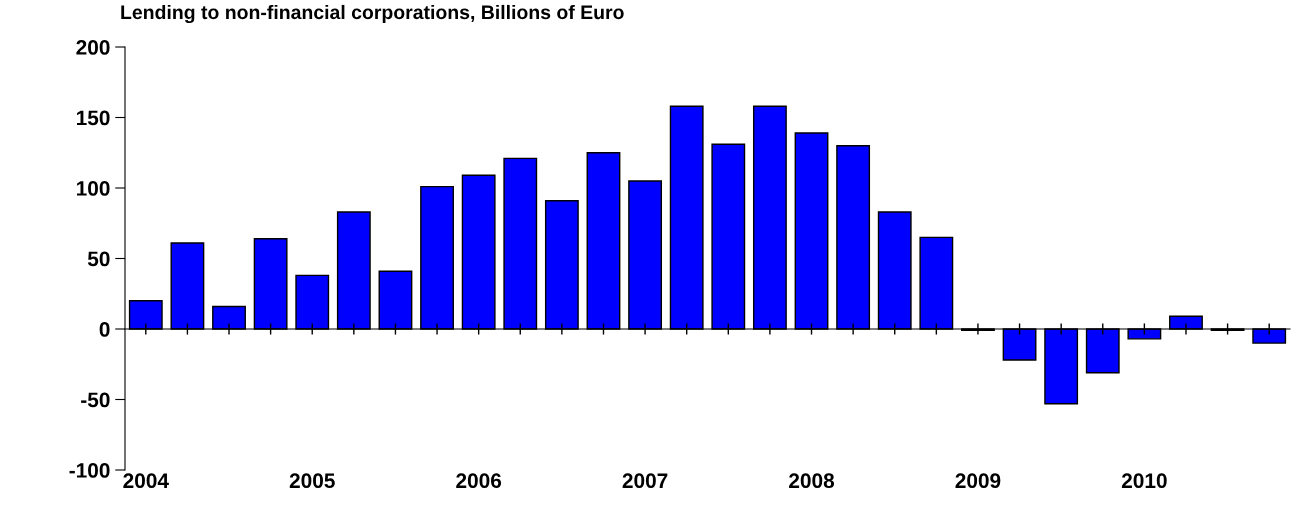 This screenshot has height=516, width=1292. What do you see at coordinates (146, 481) in the screenshot?
I see `x-tick-label: 2004` at bounding box center [146, 481].